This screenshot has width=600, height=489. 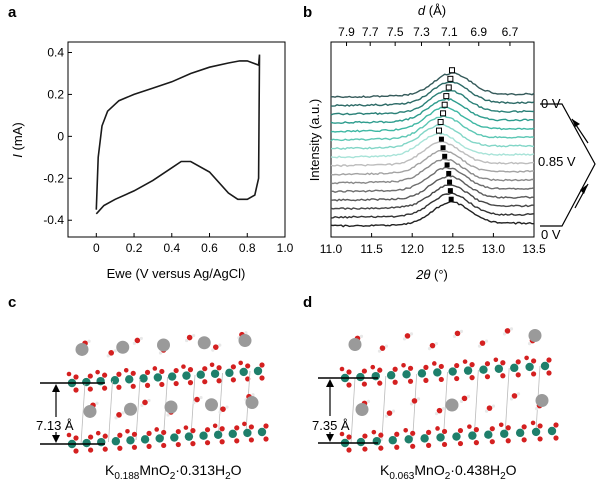 What do you see at coordinates (557, 161) in the screenshot?
I see `voltage-label-mid: 0.85 V` at bounding box center [557, 161].